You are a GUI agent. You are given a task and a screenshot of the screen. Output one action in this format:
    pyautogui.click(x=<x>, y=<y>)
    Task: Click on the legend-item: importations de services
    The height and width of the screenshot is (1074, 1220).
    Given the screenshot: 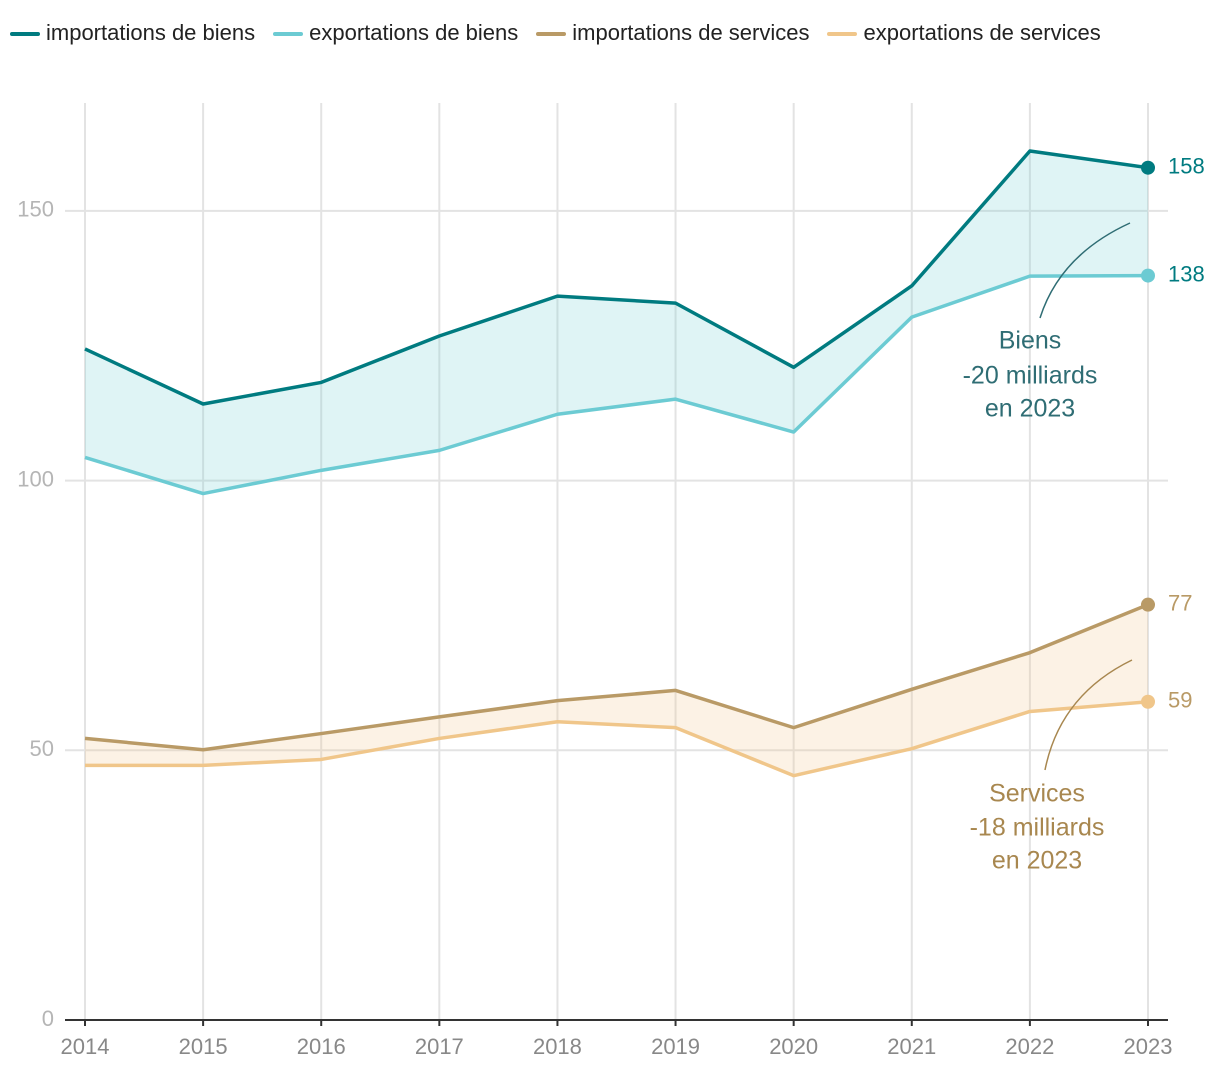 What is the action you would take?
    pyautogui.click(x=672, y=32)
    